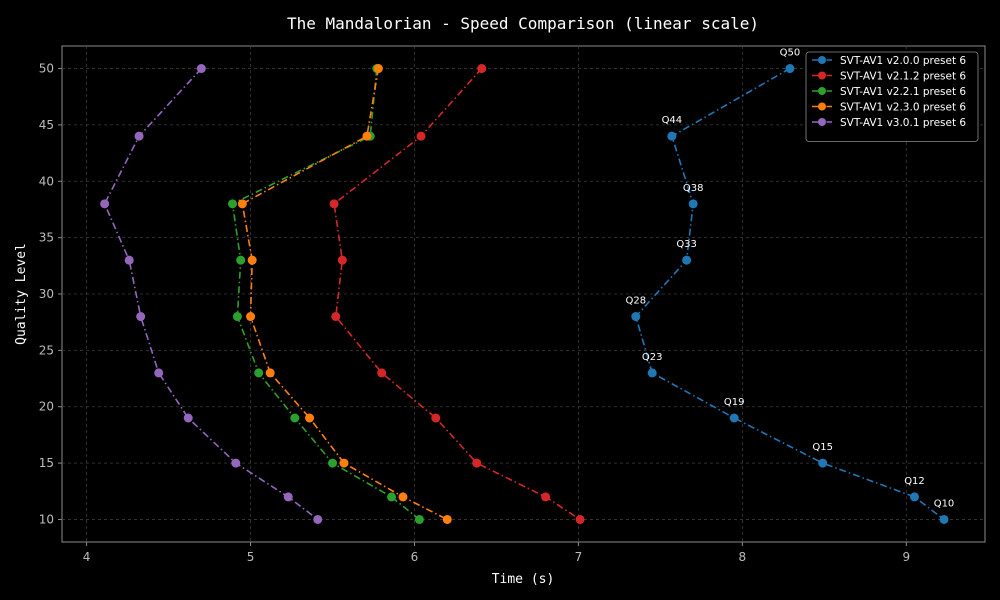  What do you see at coordinates (903, 123) in the screenshot?
I see `legend-entry: SVT-AV1 v3.0.1 preset 6` at bounding box center [903, 123].